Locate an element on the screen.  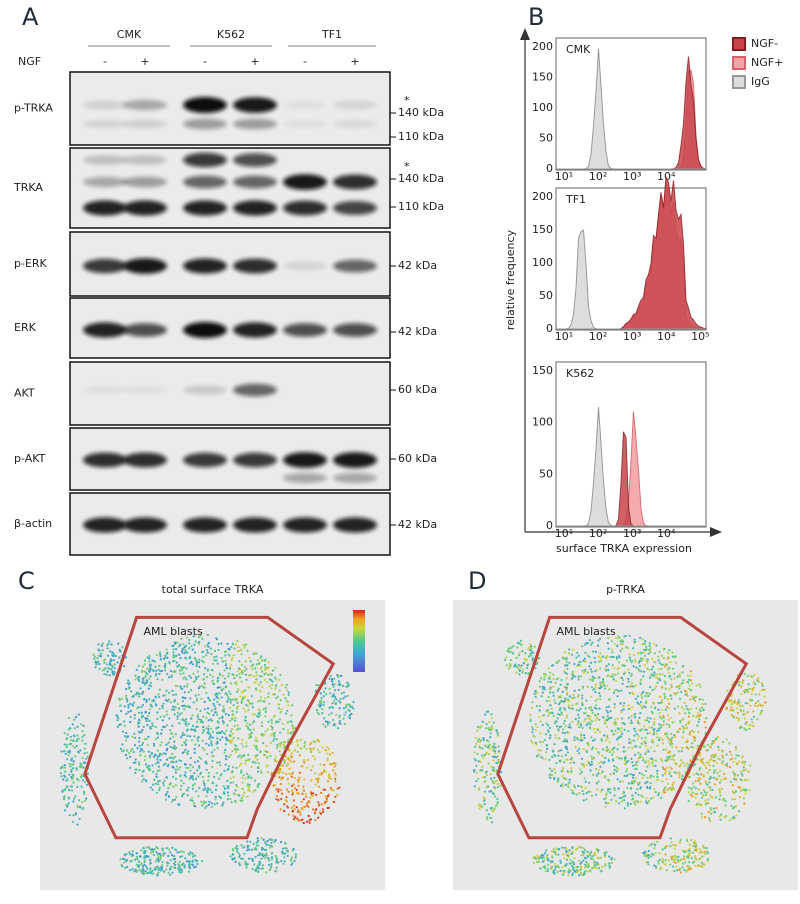
gate-label: AML blasts is located at coordinates (173, 631).